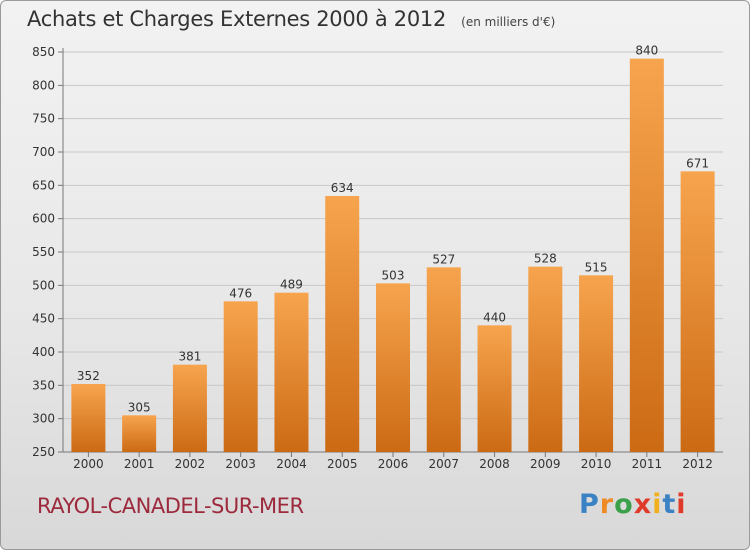 Image resolution: width=750 pixels, height=550 pixels. I want to click on logo-letter: x, so click(643, 504).